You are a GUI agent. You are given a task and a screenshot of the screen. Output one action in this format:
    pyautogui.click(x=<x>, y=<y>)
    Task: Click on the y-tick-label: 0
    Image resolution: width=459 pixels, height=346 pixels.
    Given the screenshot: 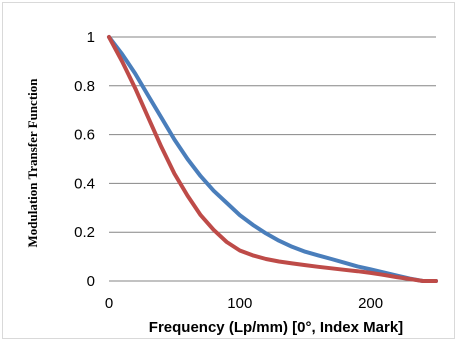 What is the action you would take?
    pyautogui.click(x=91, y=281)
    